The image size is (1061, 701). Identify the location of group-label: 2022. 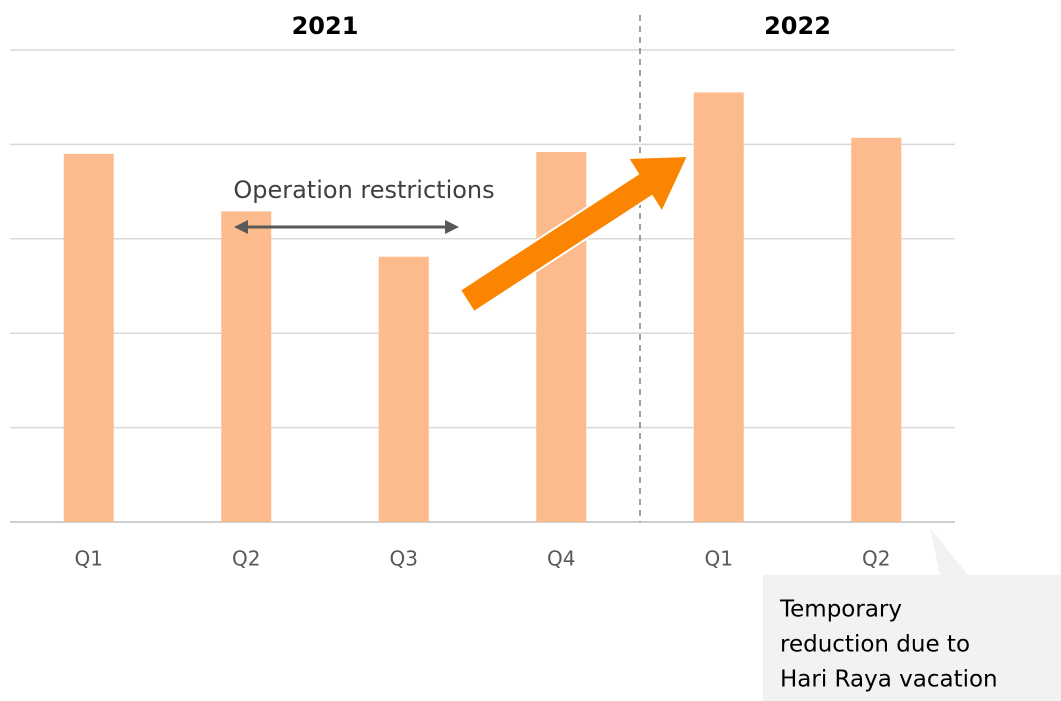
(797, 26).